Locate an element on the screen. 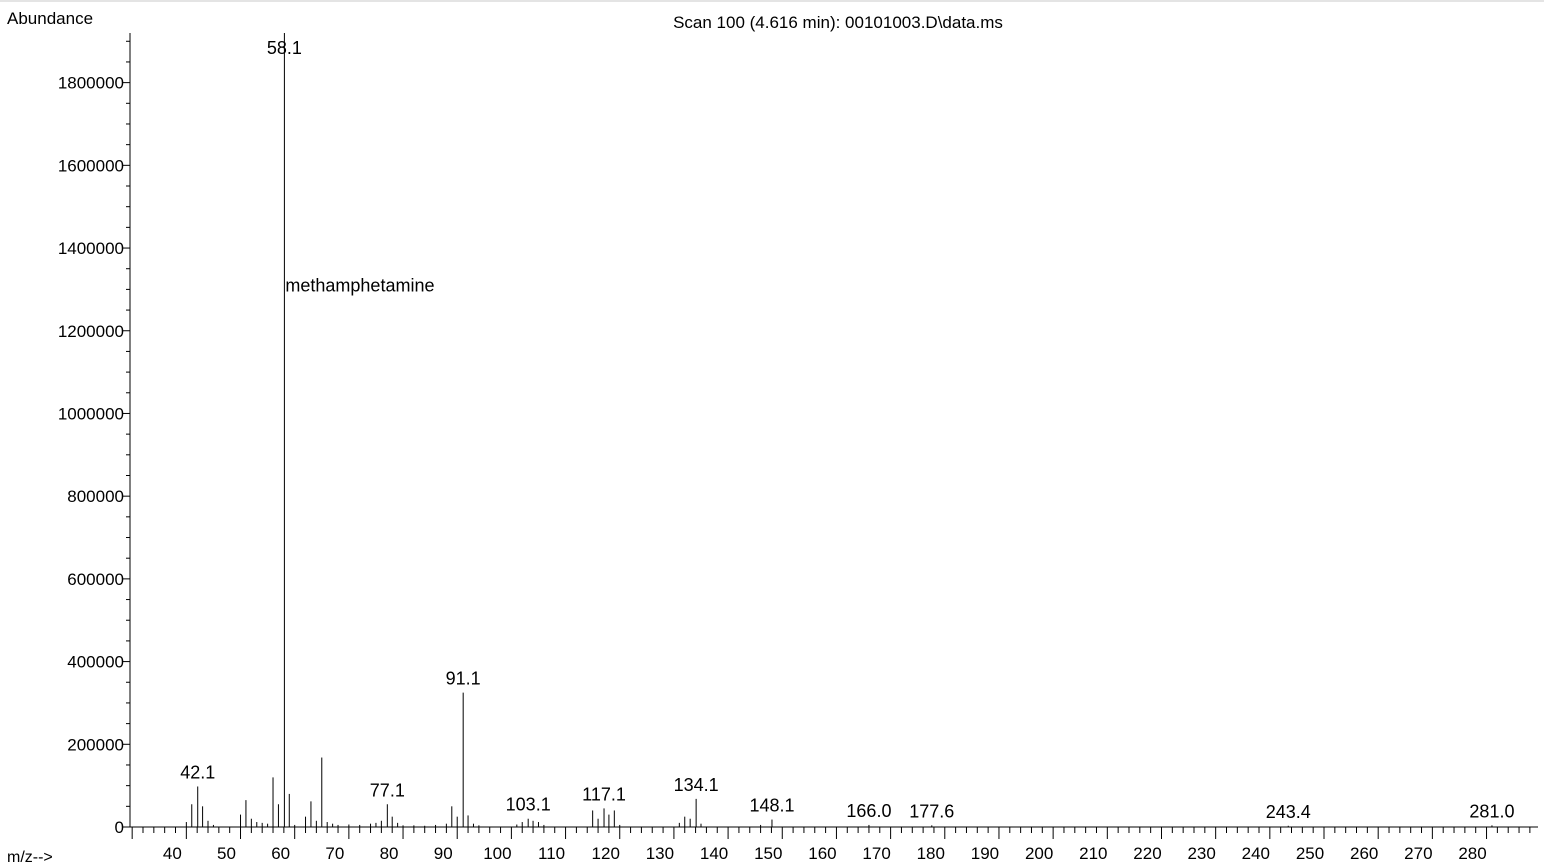 The height and width of the screenshot is (867, 1544). x-tick-label: 210 is located at coordinates (1093, 853).